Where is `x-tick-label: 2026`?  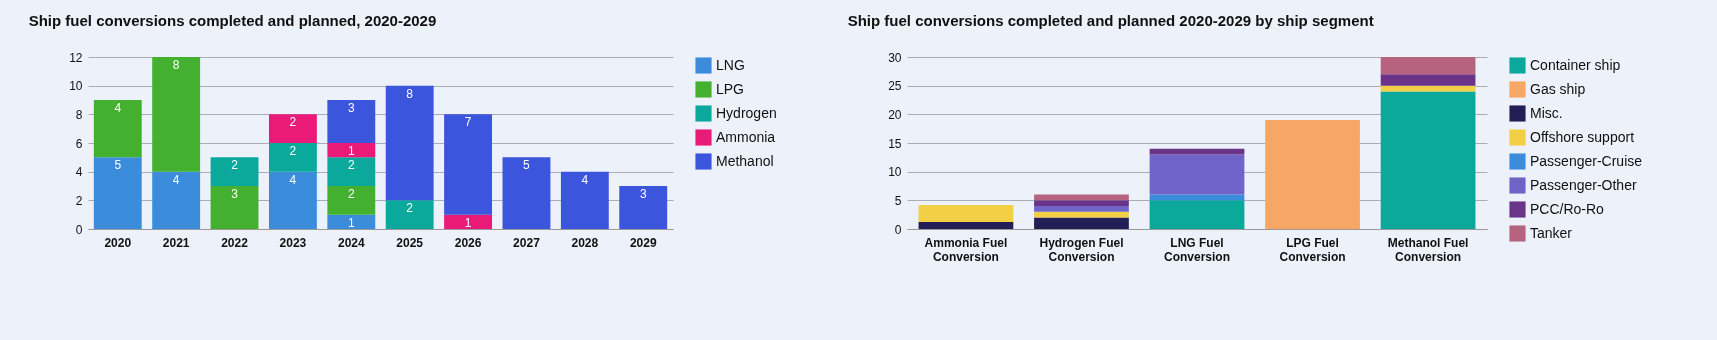 x-tick-label: 2026 is located at coordinates (468, 242).